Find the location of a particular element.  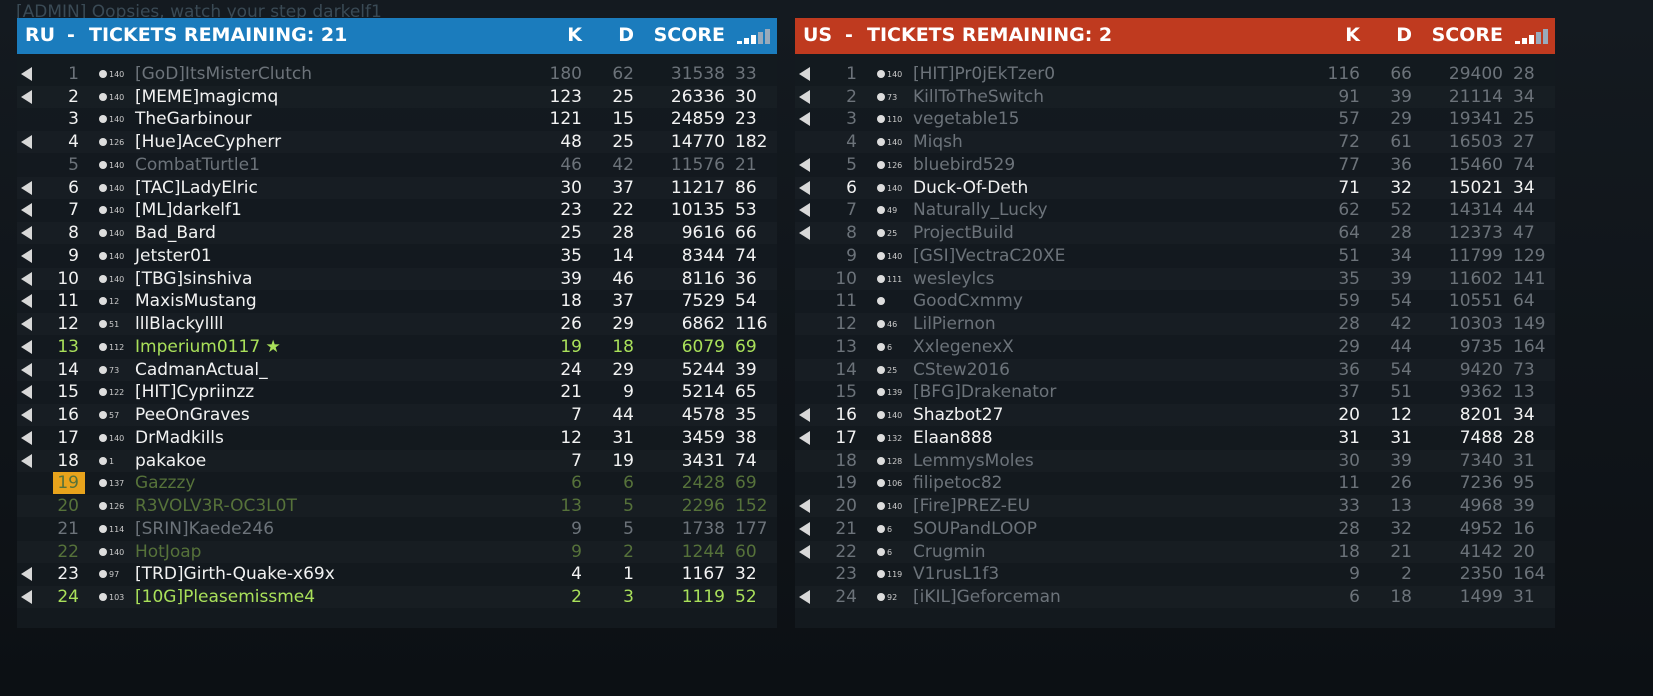

stat-d: 54 is located at coordinates (1401, 301).